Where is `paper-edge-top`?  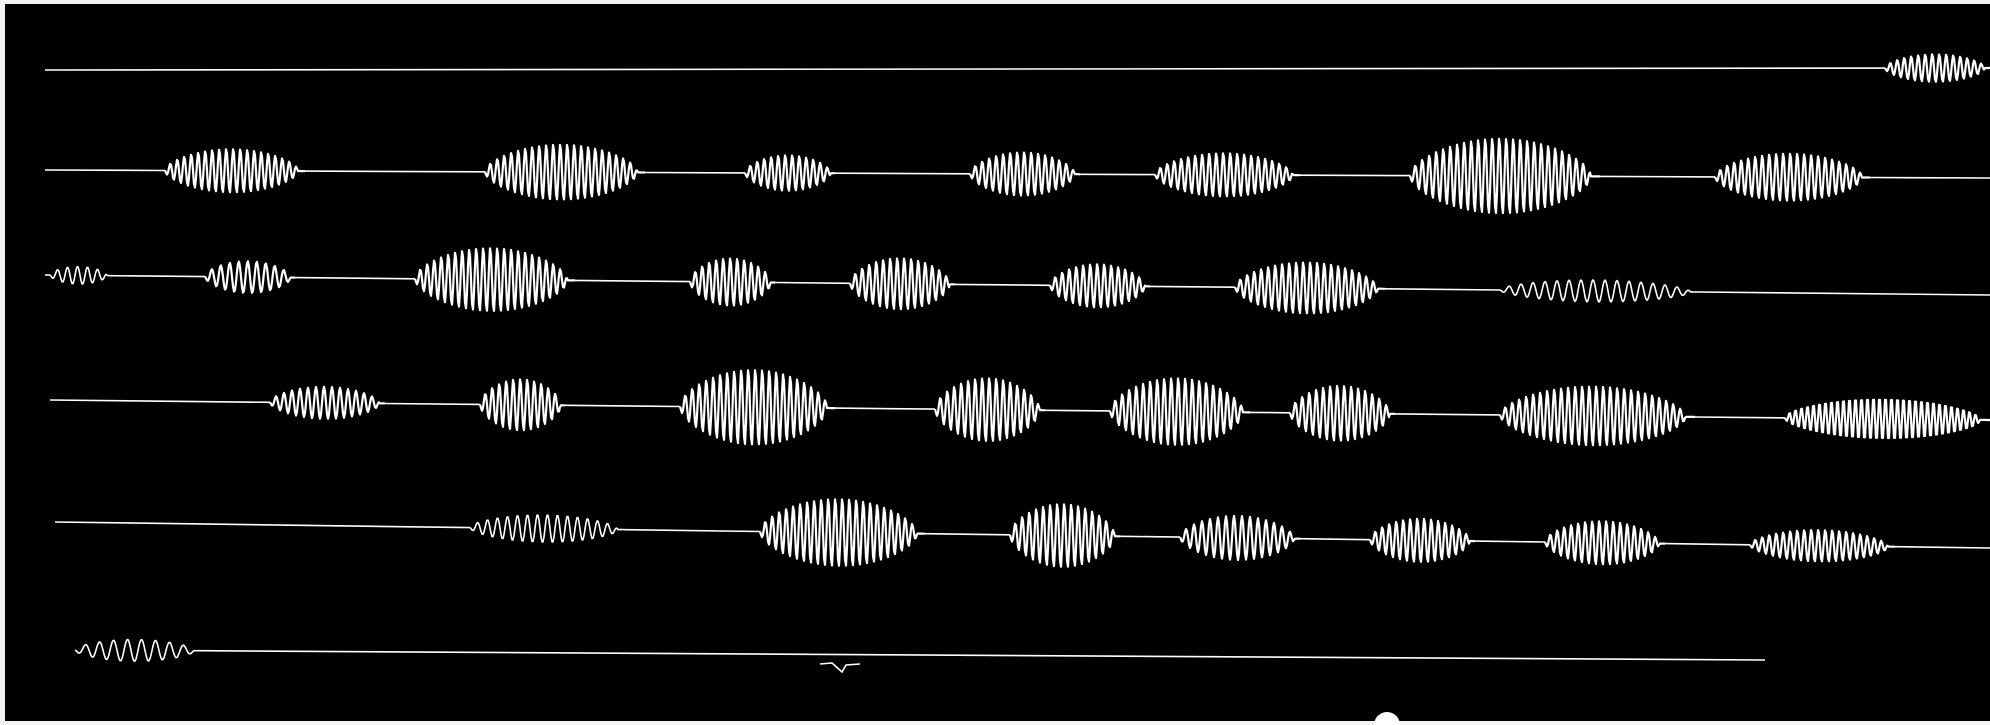
paper-edge-top is located at coordinates (995, 2).